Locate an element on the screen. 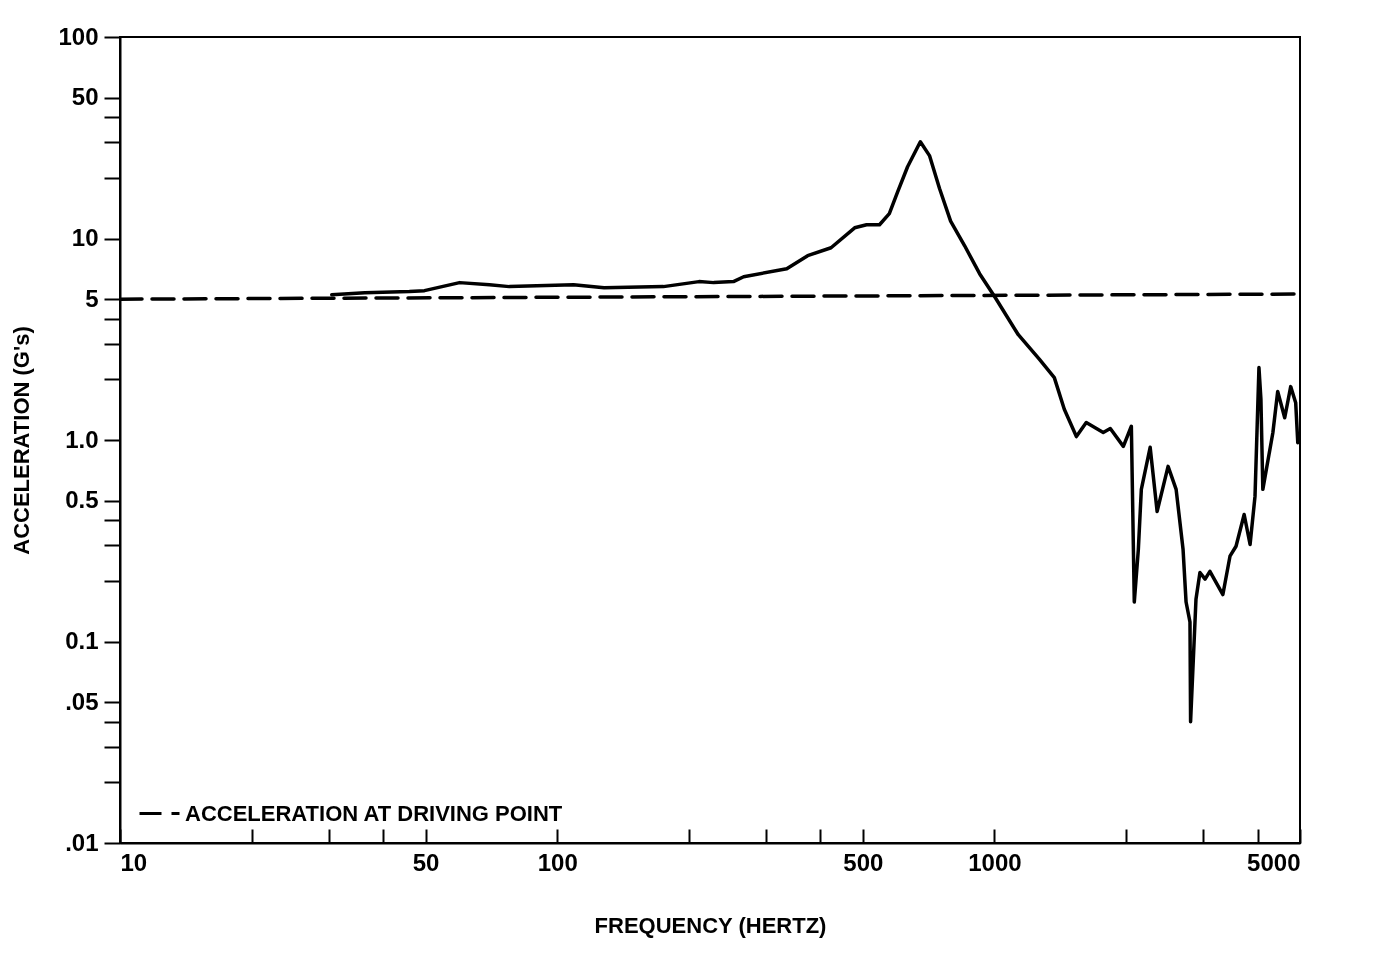 This screenshot has height=968, width=1382. y-axis-title: ACCELERATION (G's) is located at coordinates (22, 440).